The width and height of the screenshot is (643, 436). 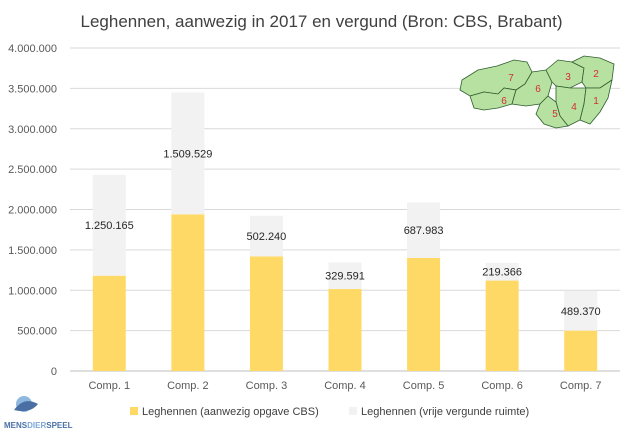 I want to click on legend-label-vrije: Leghennen (vrije vergunde ruimte), so click(x=445, y=412).